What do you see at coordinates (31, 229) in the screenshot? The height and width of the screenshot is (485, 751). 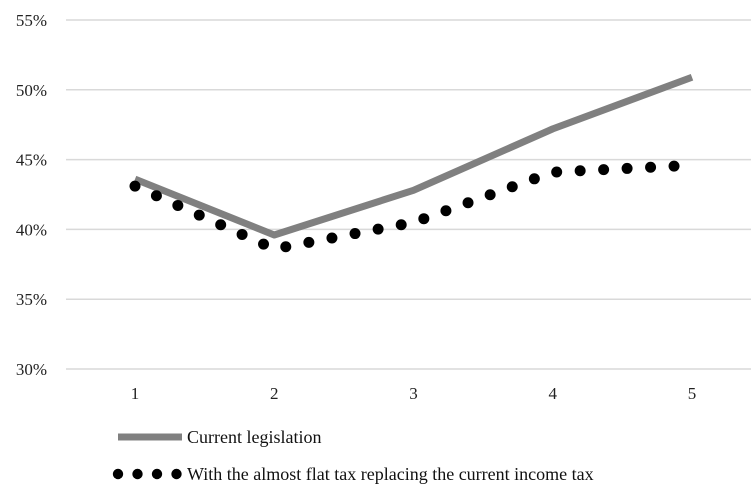 I see `y-tick-label: 40%` at bounding box center [31, 229].